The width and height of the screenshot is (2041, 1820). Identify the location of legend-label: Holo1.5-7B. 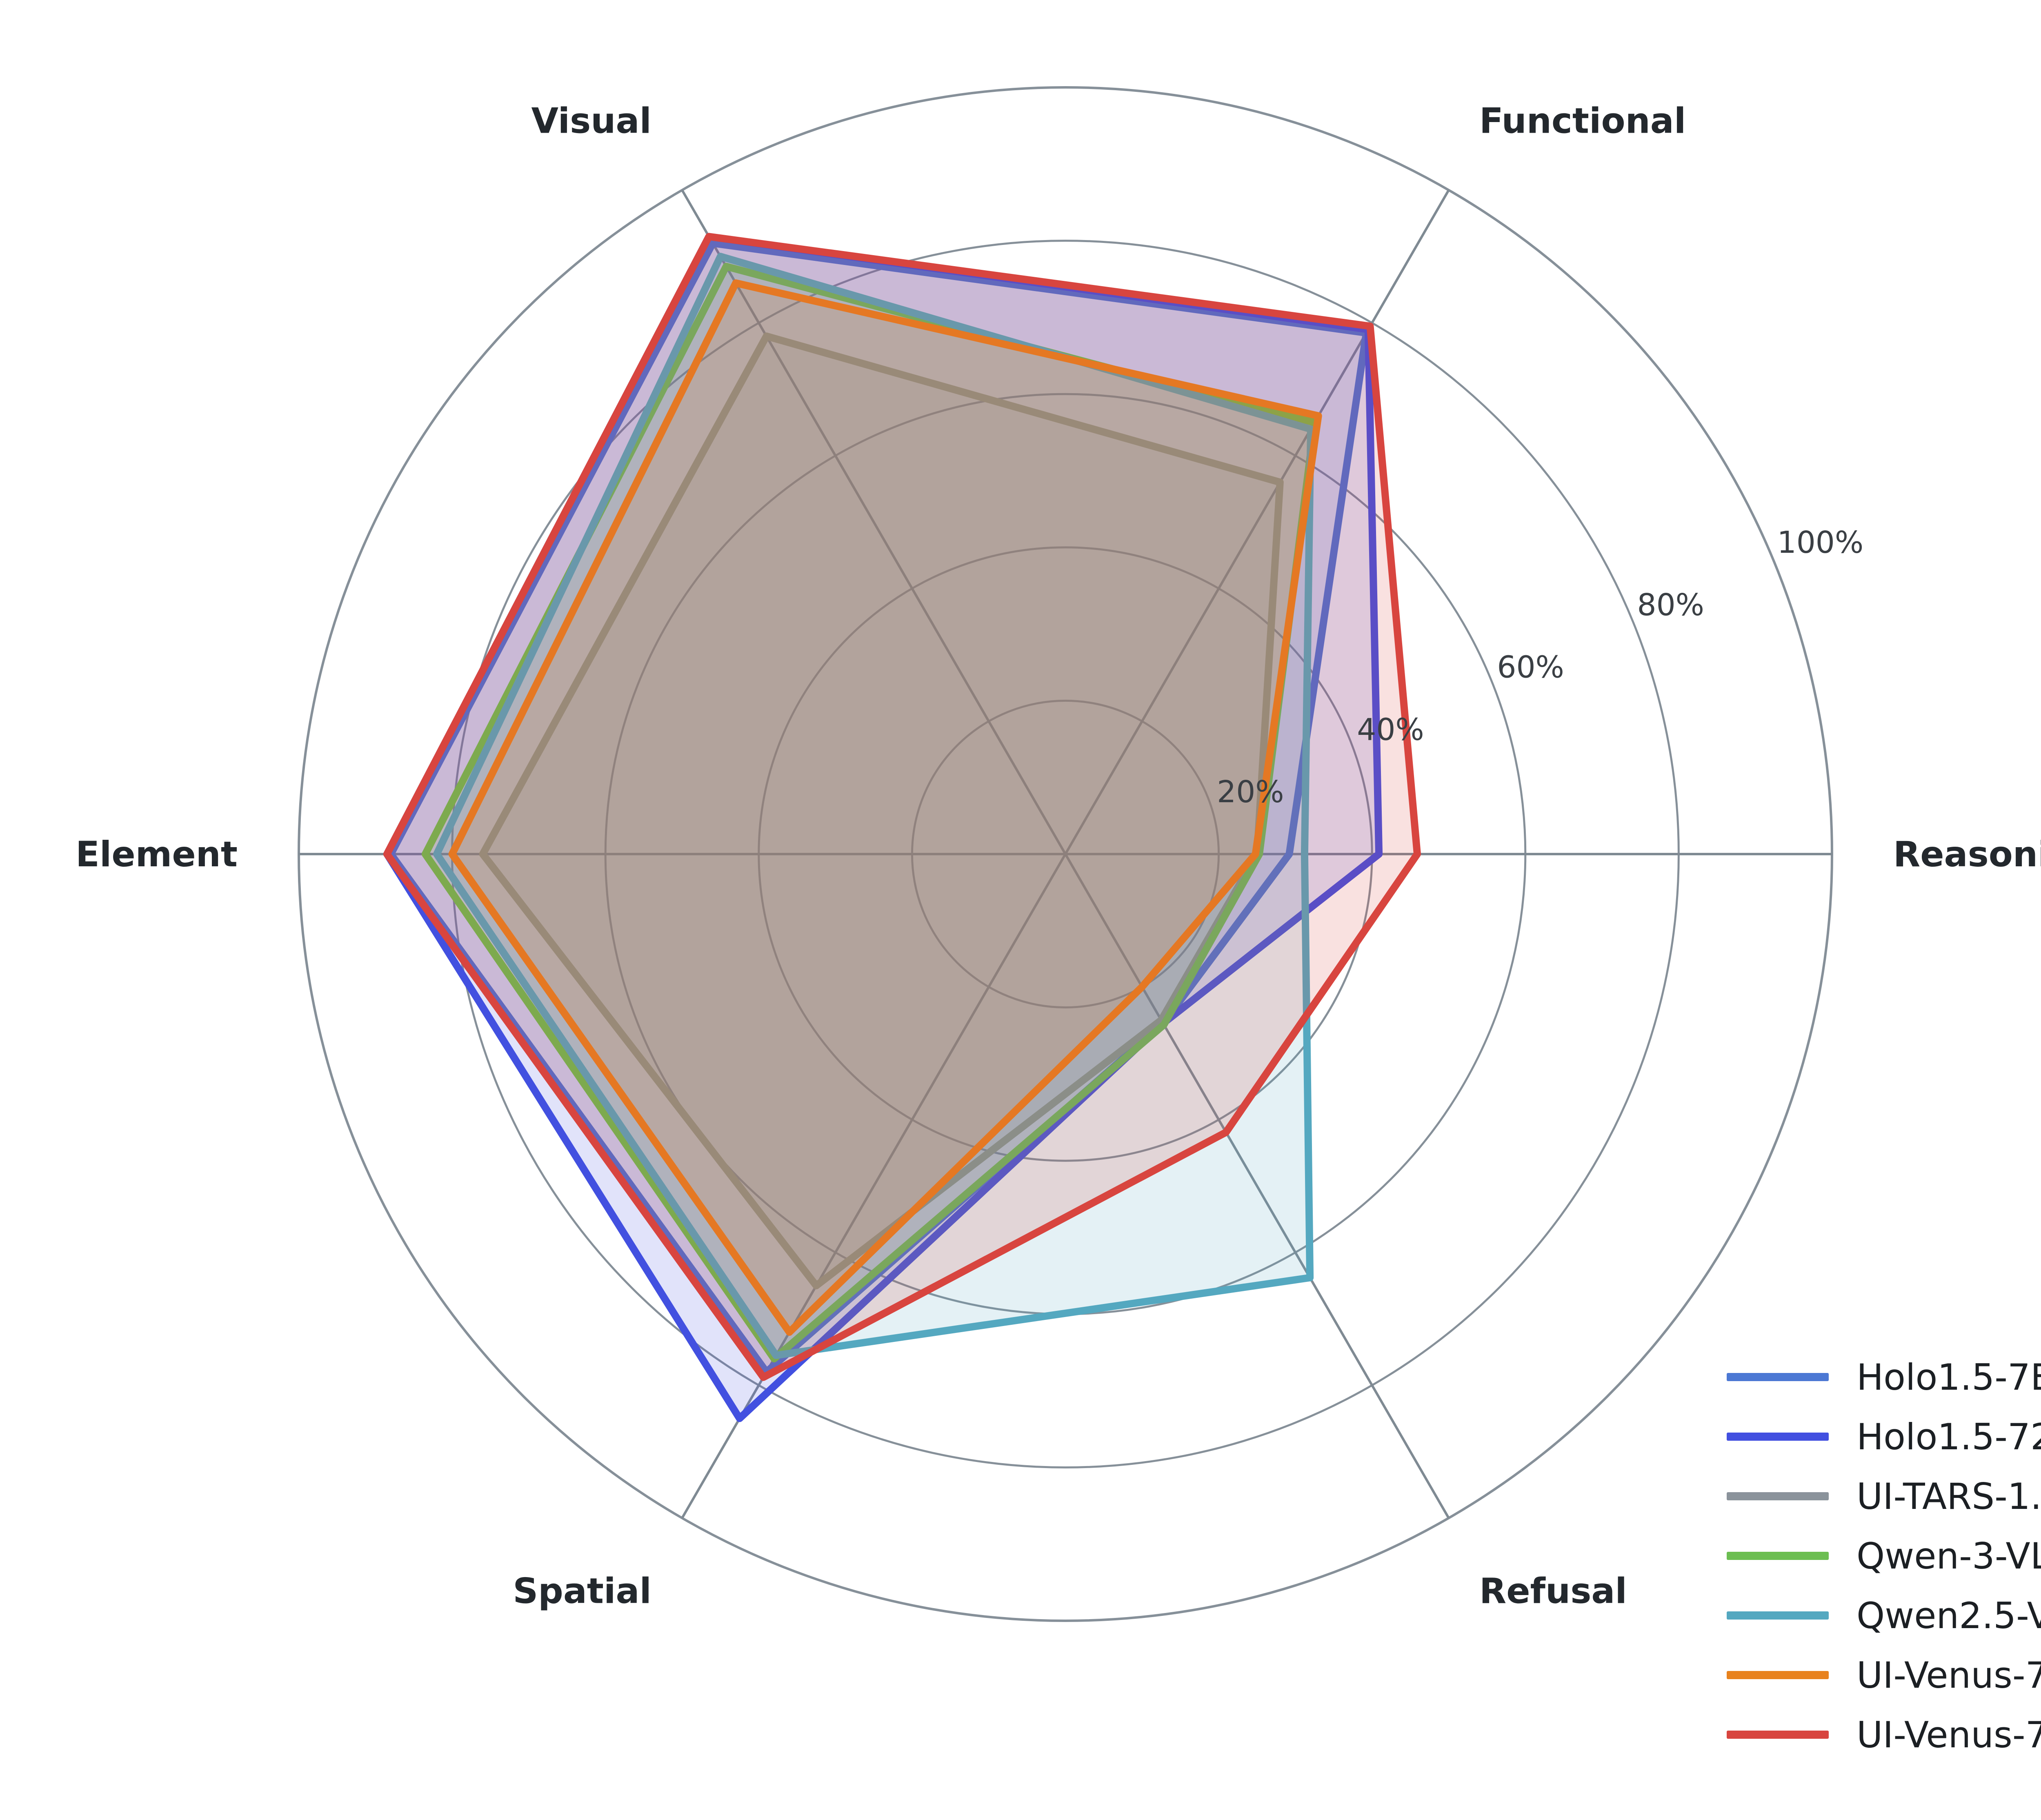
(1949, 1377).